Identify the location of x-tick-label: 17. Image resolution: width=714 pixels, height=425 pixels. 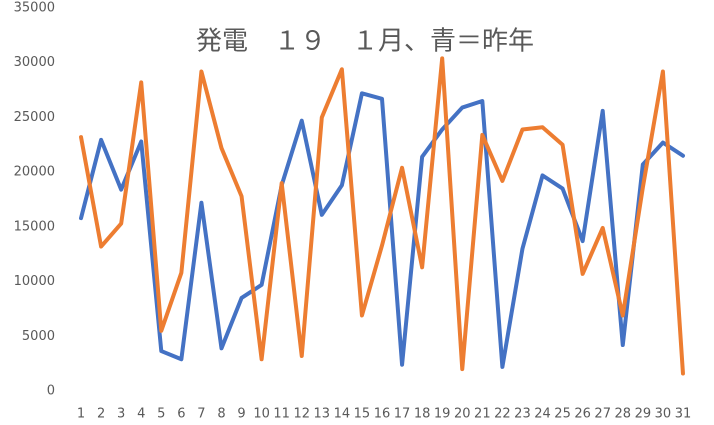
(402, 414).